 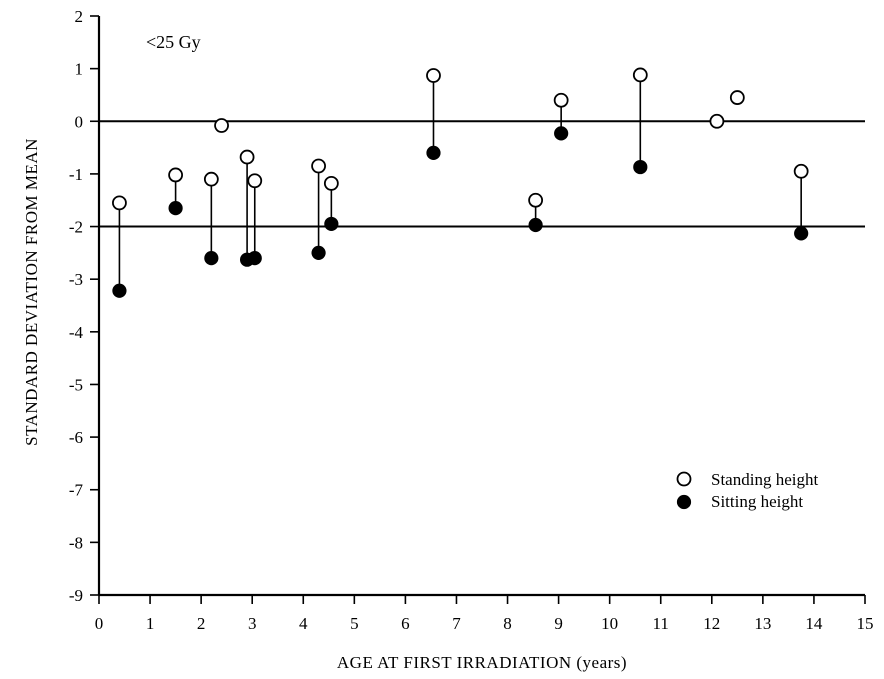 I want to click on x-tick-label: 14, so click(x=814, y=623).